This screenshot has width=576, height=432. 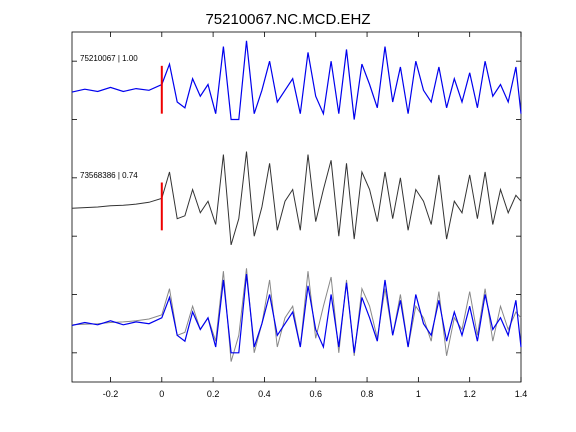 What do you see at coordinates (109, 175) in the screenshot?
I see `trace-label: 73568386 | 0.74` at bounding box center [109, 175].